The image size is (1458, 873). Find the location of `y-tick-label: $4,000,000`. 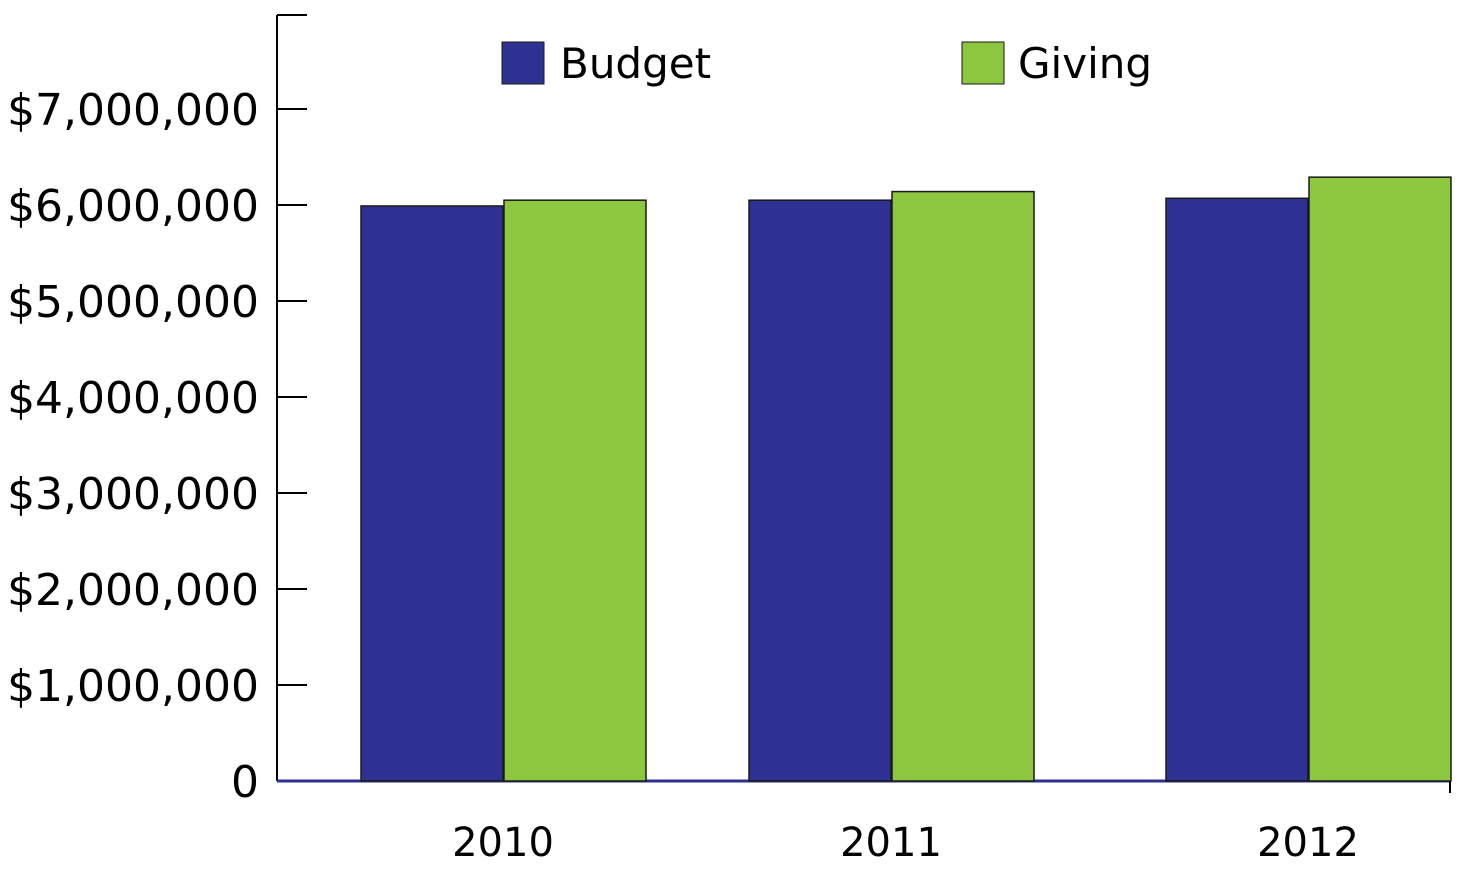

y-tick-label: $4,000,000 is located at coordinates (133, 398).